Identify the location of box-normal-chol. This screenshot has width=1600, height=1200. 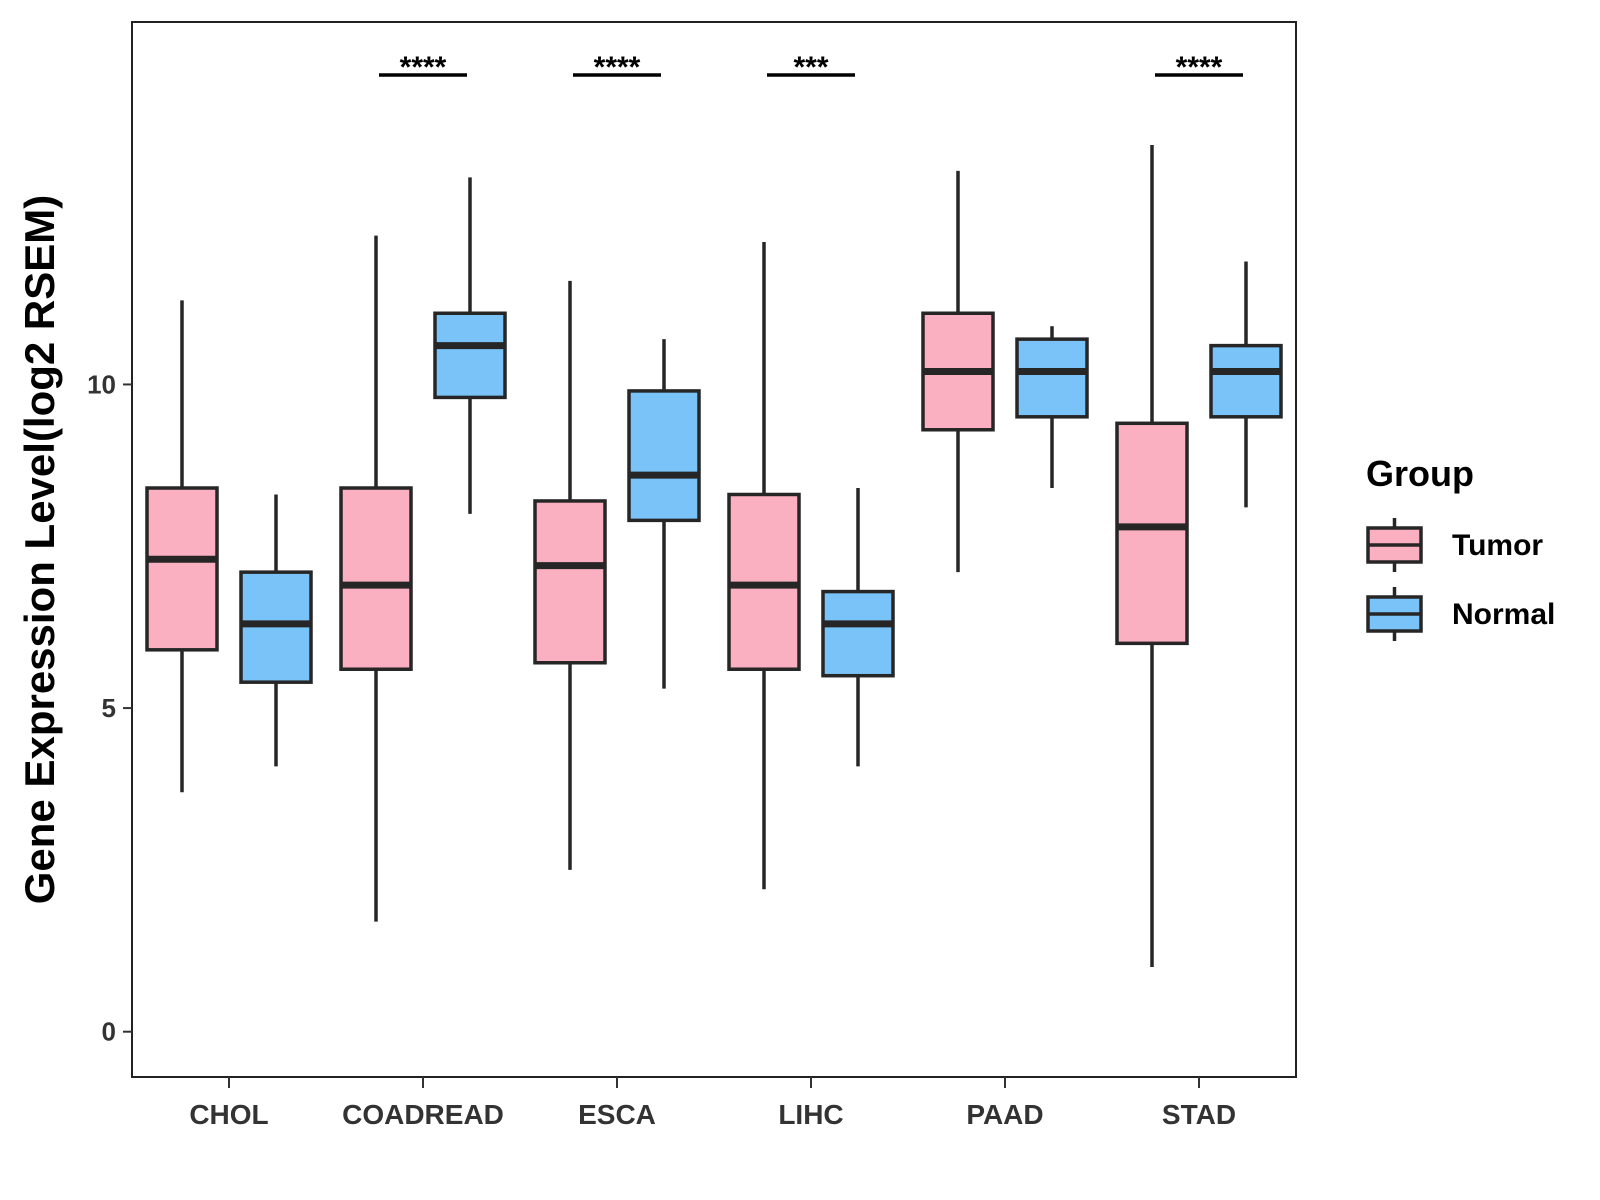
(276, 630).